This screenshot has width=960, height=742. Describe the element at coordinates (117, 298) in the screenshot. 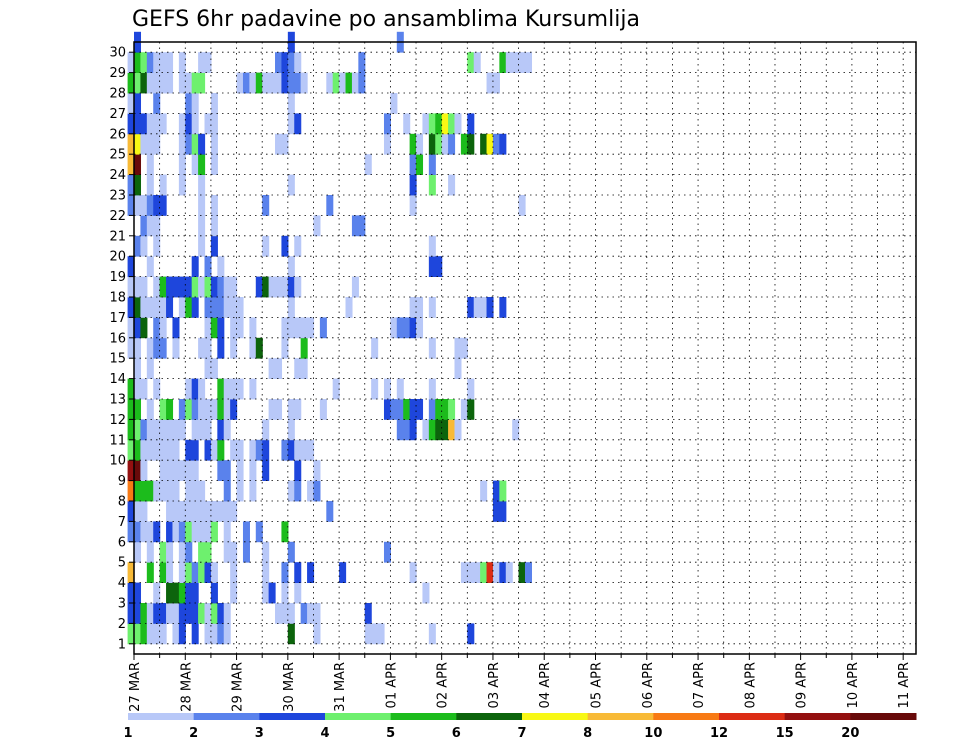

I see `y-tick-label: 18` at that location.